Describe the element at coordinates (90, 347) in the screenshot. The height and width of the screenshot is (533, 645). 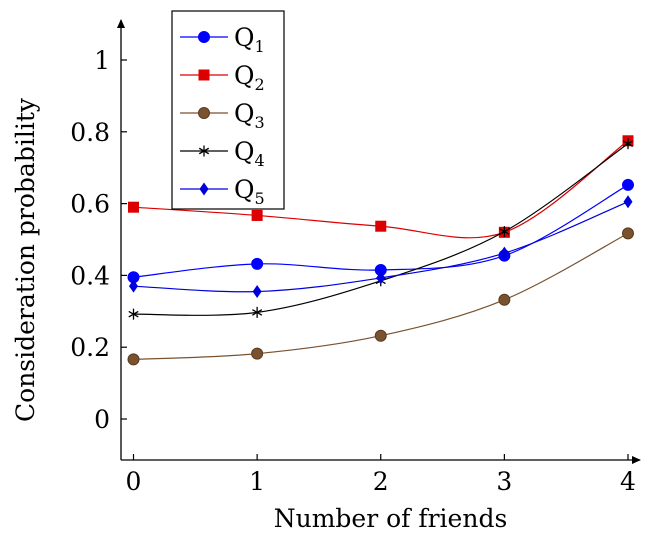
I see `y-tick-label: 0.2` at that location.